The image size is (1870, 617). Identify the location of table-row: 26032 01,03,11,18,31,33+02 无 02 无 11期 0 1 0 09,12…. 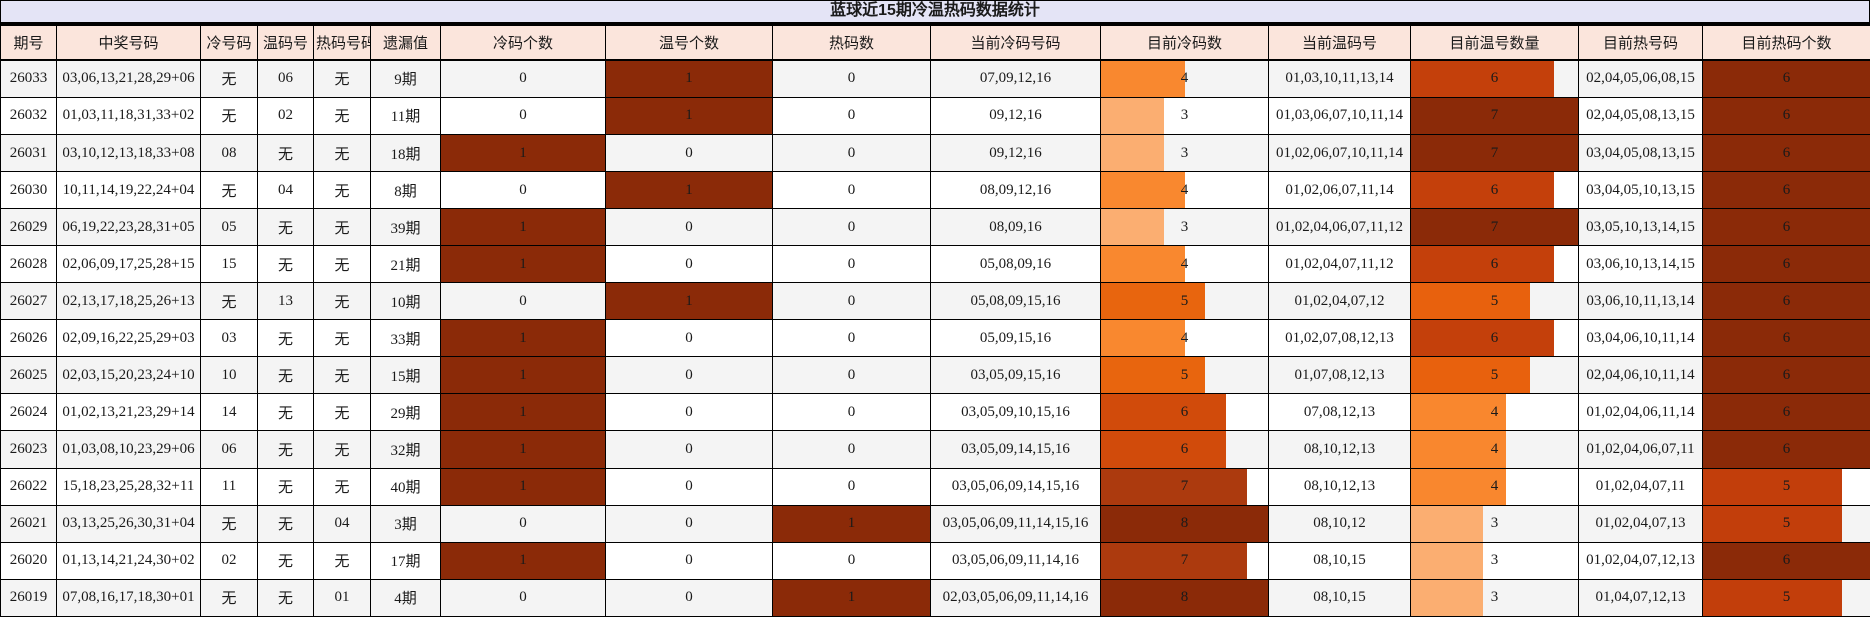
(935, 115).